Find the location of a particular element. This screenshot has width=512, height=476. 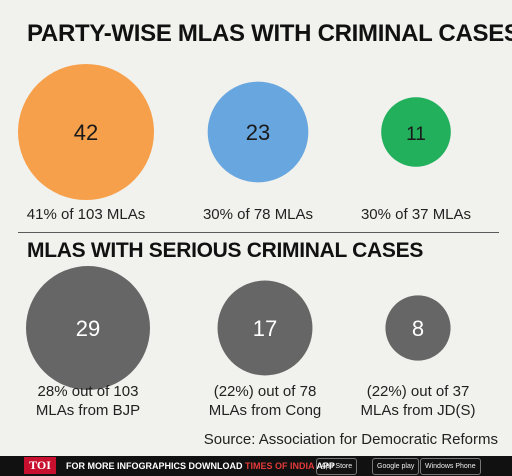

bubble-caption: 41% of 103 MLAs is located at coordinates (86, 214).